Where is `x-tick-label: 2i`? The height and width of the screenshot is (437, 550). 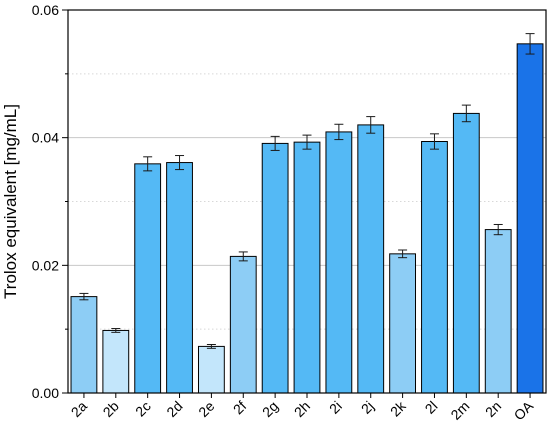
x-tick-label: 2i is located at coordinates (335, 407).